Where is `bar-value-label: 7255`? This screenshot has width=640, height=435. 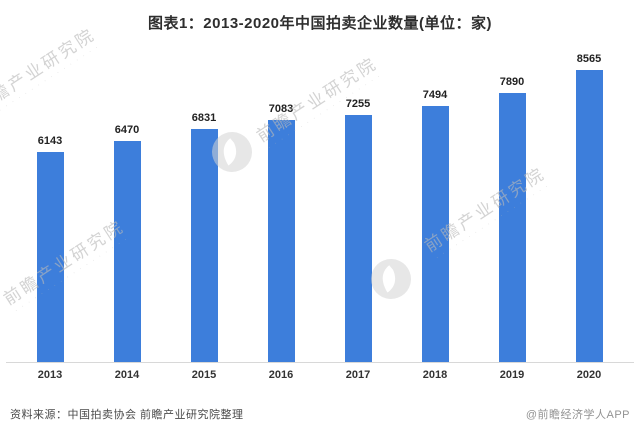 bar-value-label: 7255 is located at coordinates (358, 104).